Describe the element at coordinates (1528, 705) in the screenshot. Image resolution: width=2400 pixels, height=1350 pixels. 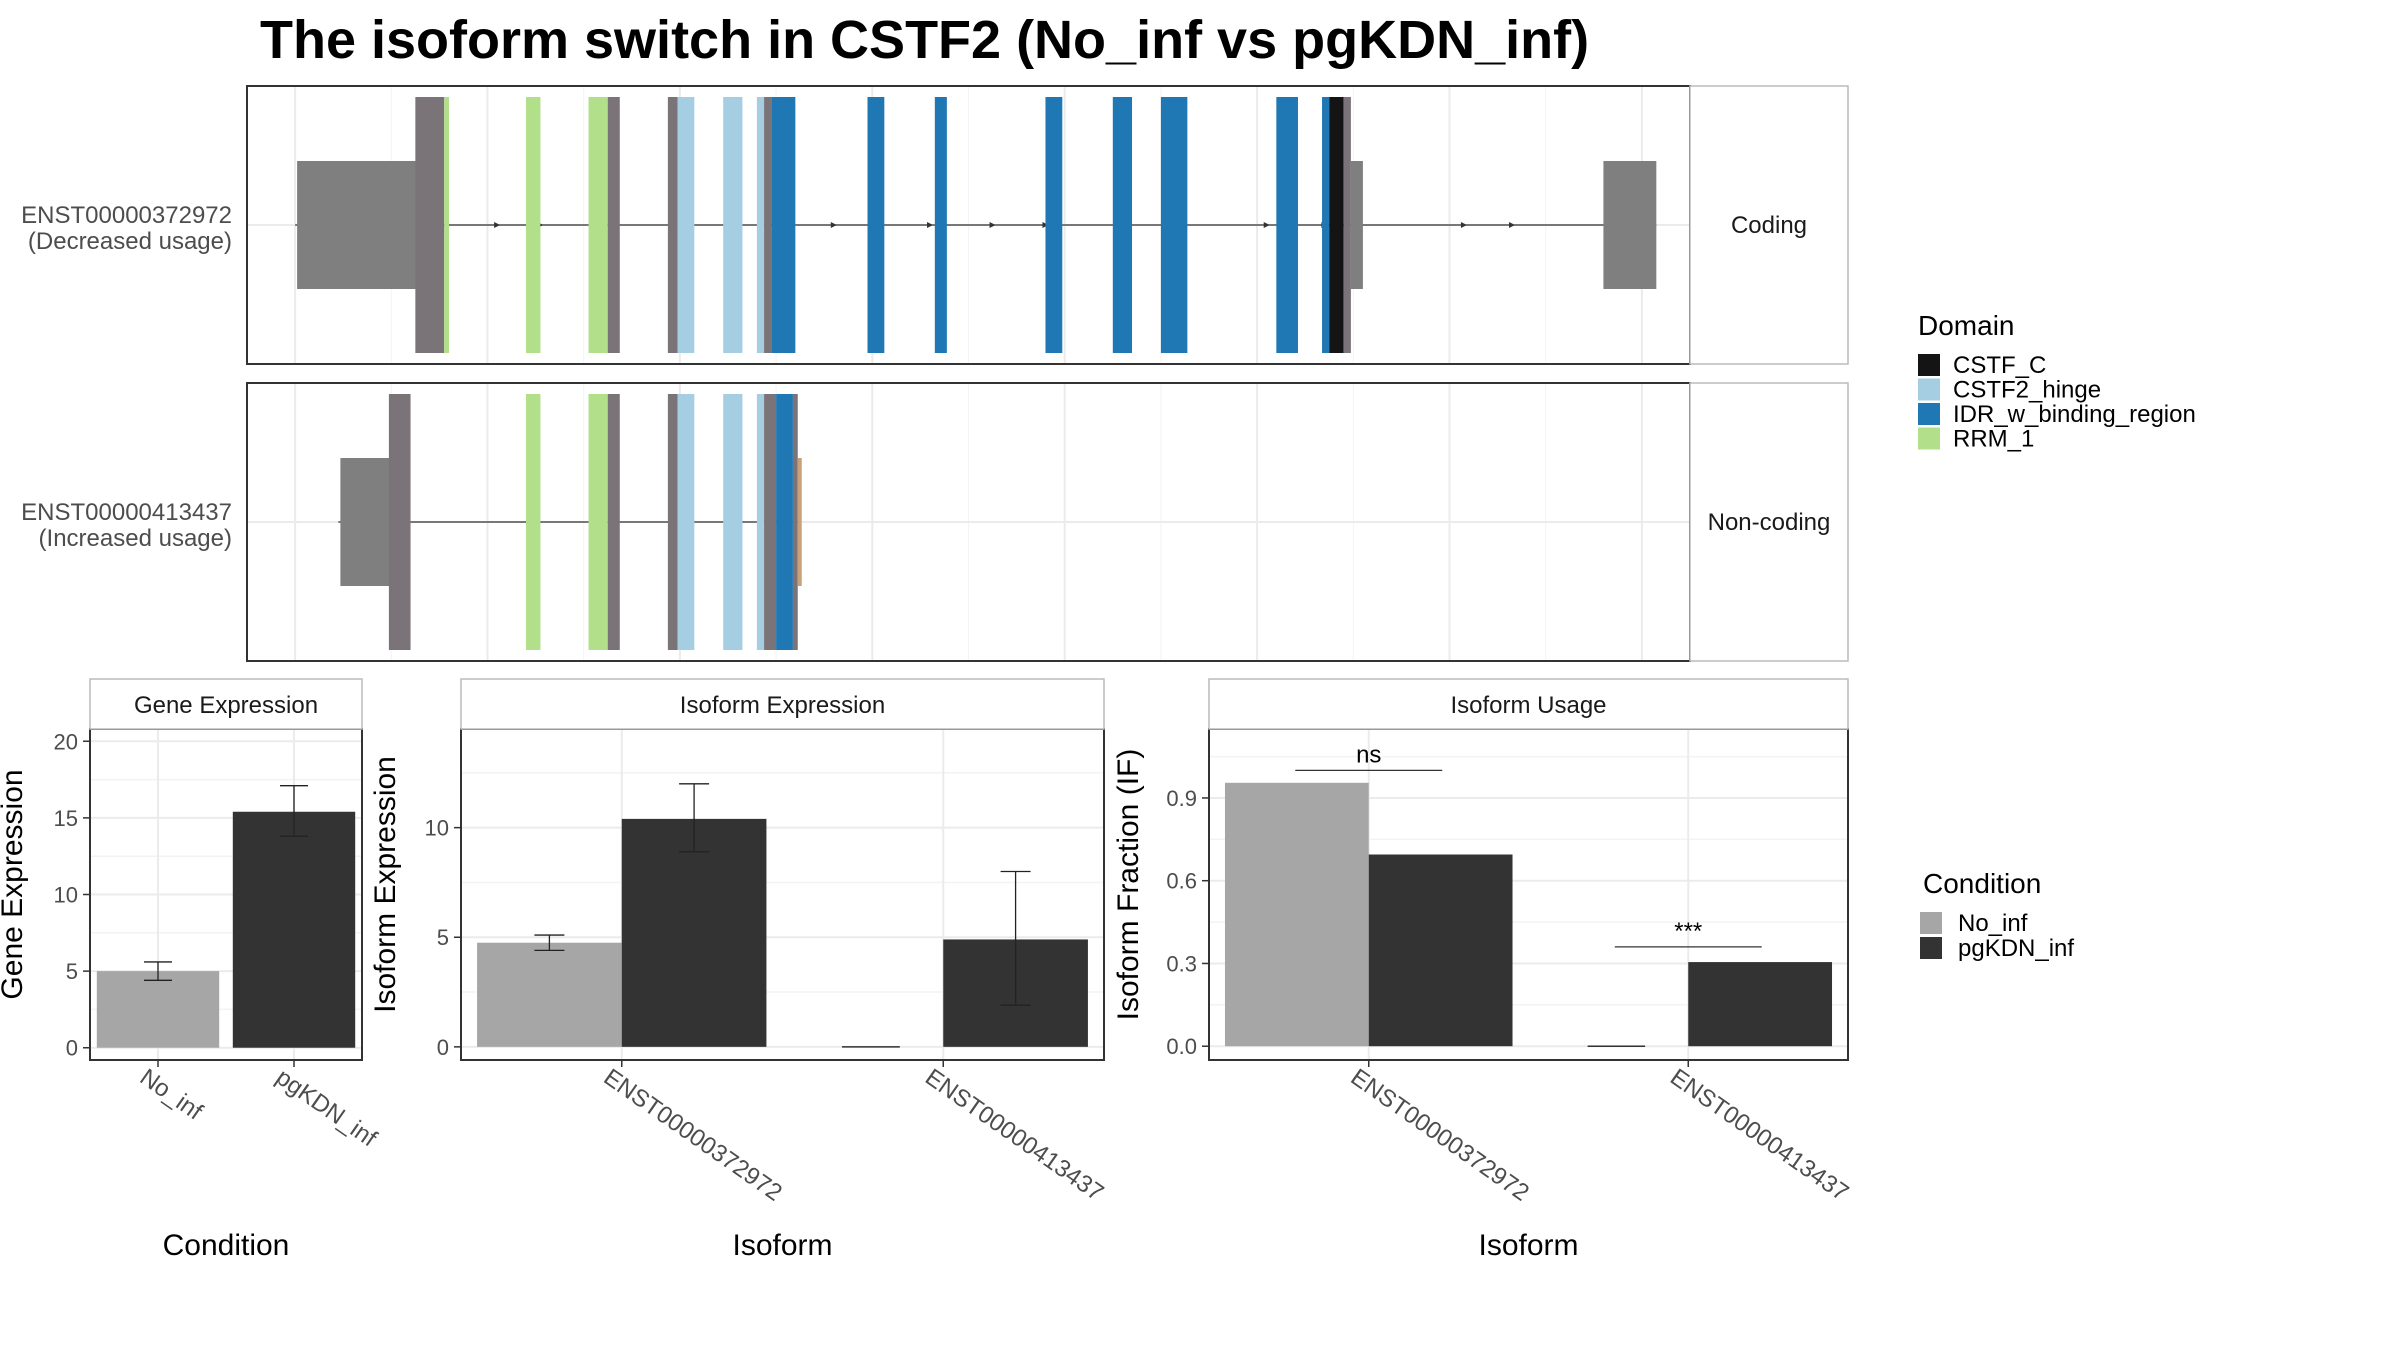
I see `panel-title: Isoform Usage` at that location.